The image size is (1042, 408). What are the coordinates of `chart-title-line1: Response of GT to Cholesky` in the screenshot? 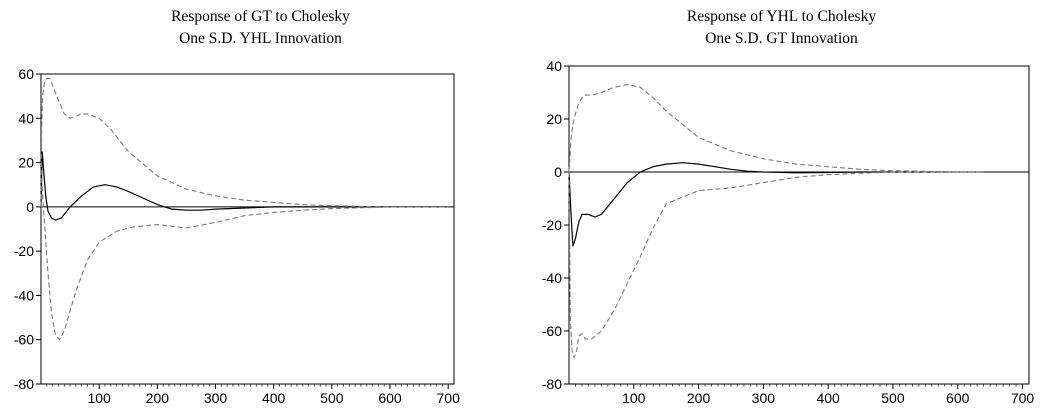 It's located at (260, 16).